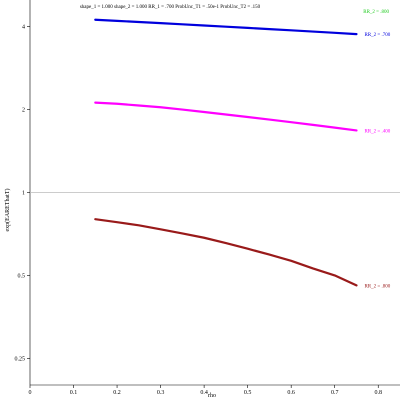 This screenshot has width=400, height=400. I want to click on x-tick-label: 0, so click(30, 393).